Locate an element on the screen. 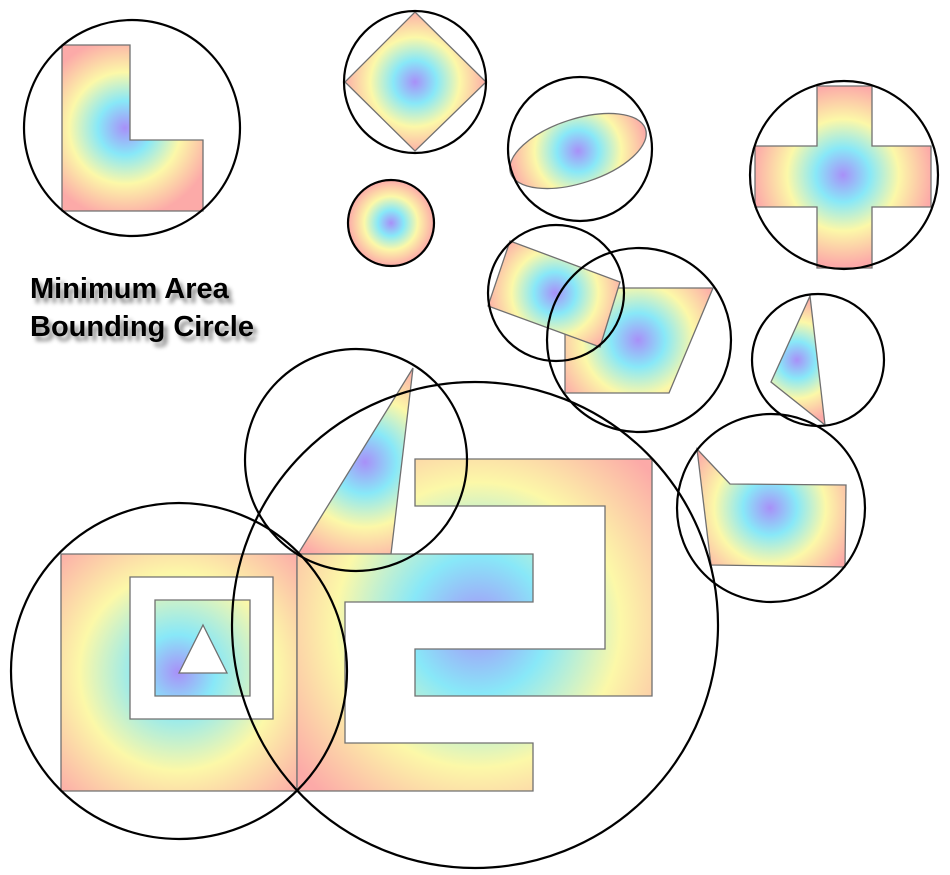 The height and width of the screenshot is (875, 950). bounding-circle-rotated-rectangle is located at coordinates (556, 293).